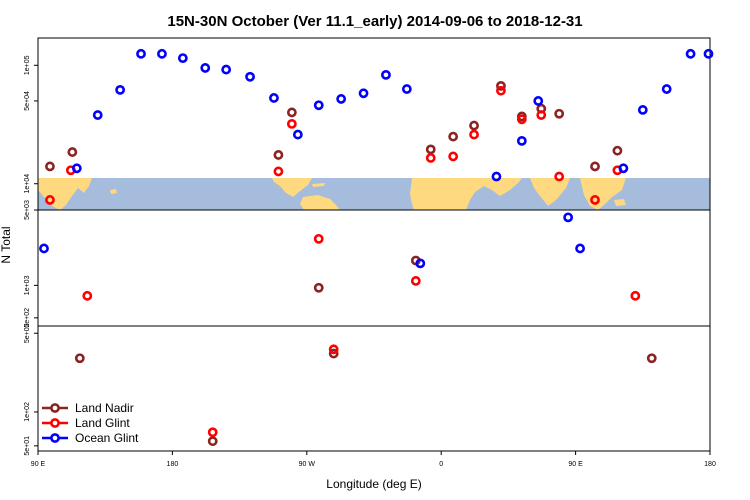 Image resolution: width=750 pixels, height=500 pixels. Describe the element at coordinates (27, 412) in the screenshot. I see `y-tick-label: 1e+02` at that location.